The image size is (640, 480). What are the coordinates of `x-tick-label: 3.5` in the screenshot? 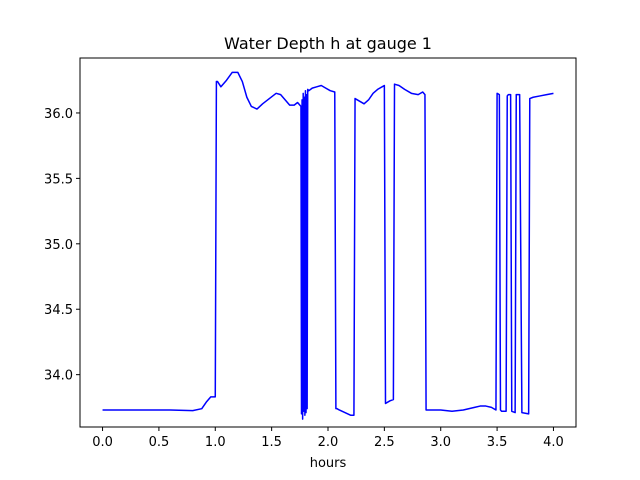 It's located at (497, 442).